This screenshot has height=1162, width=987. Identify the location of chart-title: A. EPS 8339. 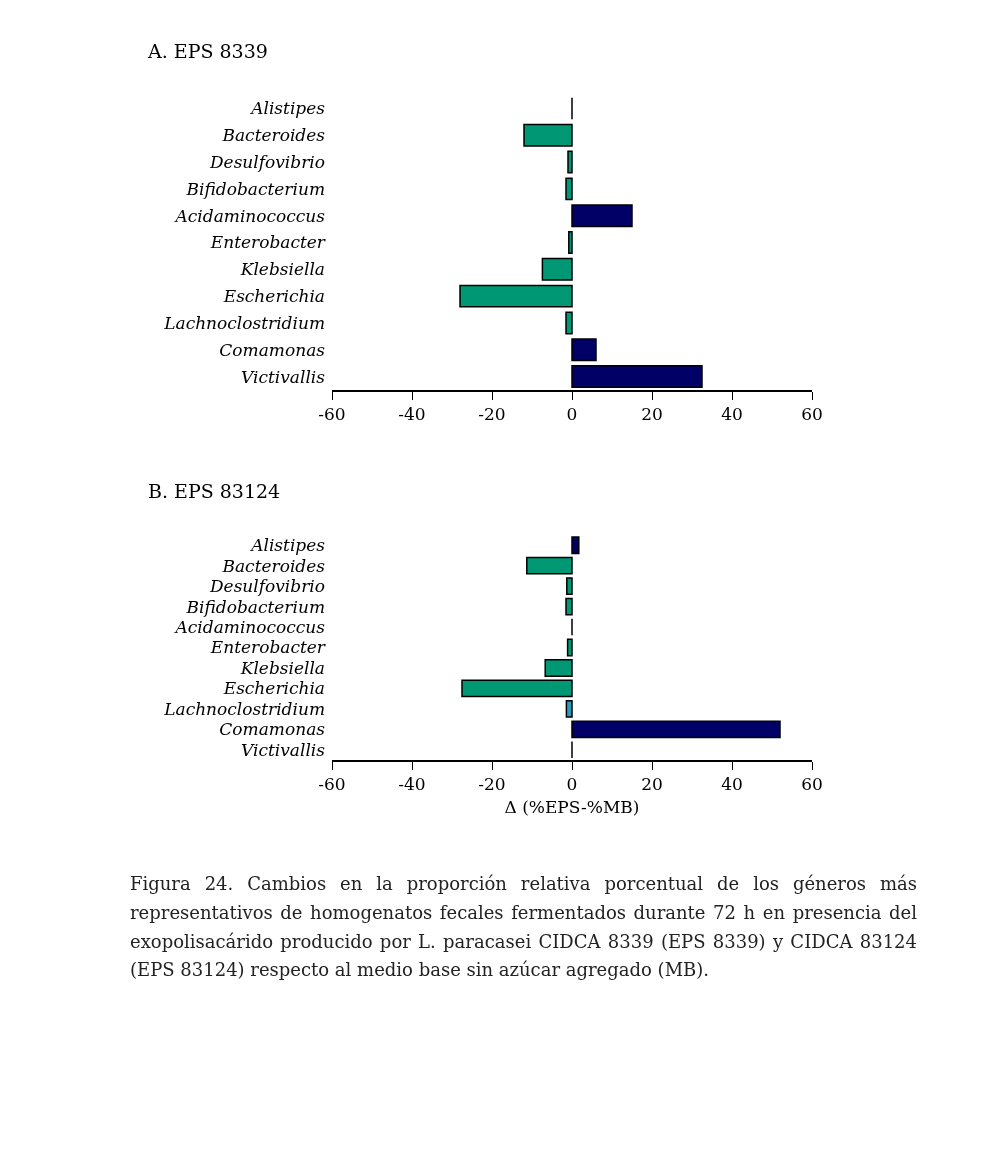
(207, 51).